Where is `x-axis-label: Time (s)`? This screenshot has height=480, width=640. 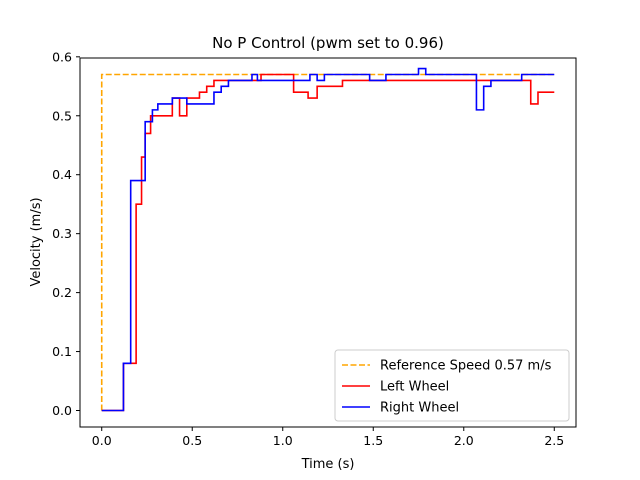
x-axis-label: Time (s) is located at coordinates (328, 464).